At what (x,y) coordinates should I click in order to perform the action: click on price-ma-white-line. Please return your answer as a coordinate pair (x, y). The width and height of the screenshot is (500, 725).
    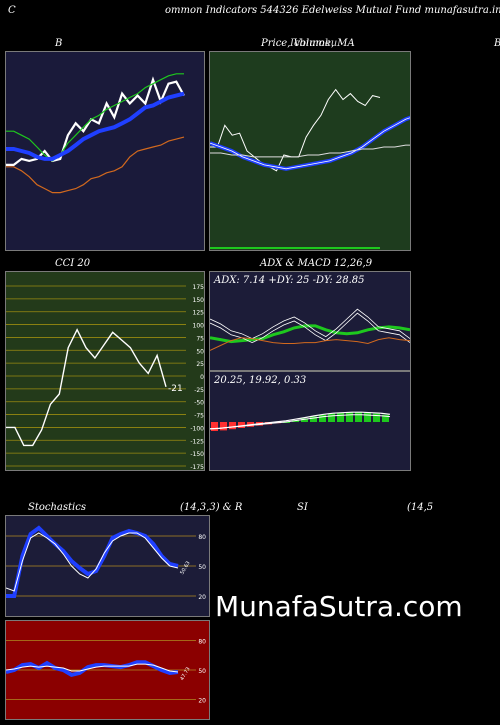
    Looking at the image, I should click on (335, 149).